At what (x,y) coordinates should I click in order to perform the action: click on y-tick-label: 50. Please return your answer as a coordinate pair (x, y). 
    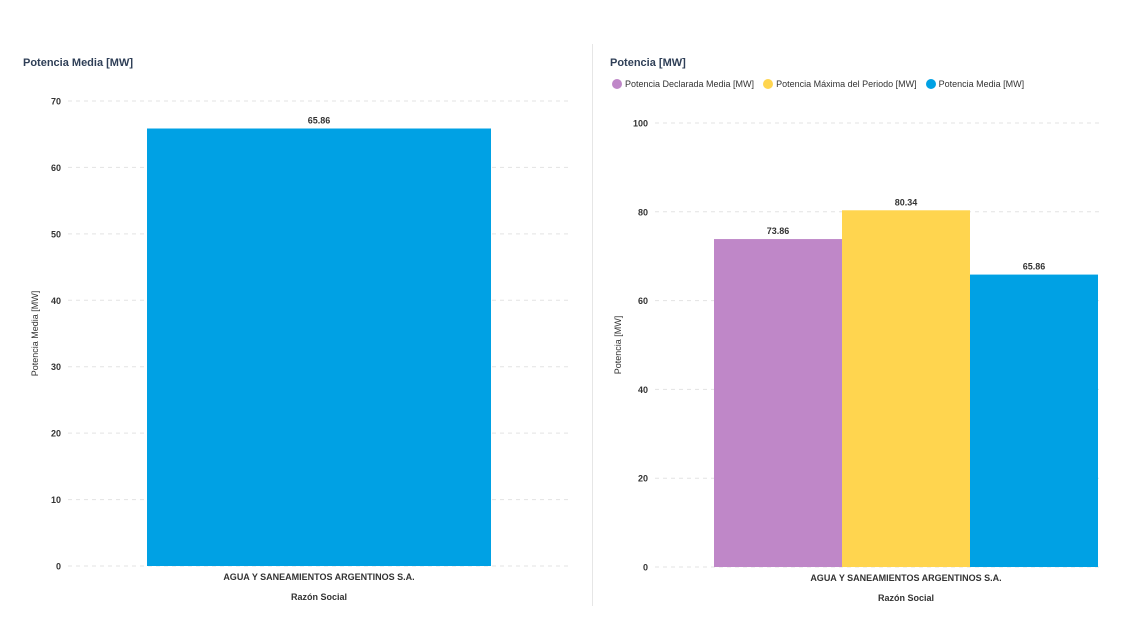
    Looking at the image, I should click on (56, 234).